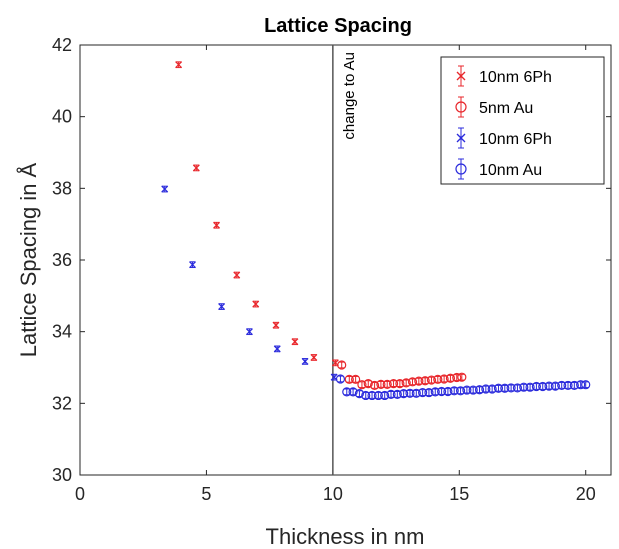 The height and width of the screenshot is (549, 619). Describe the element at coordinates (522, 120) in the screenshot. I see `legend: 10nm 6Ph 5nm Au 10nm 6Ph 10nm Au` at that location.